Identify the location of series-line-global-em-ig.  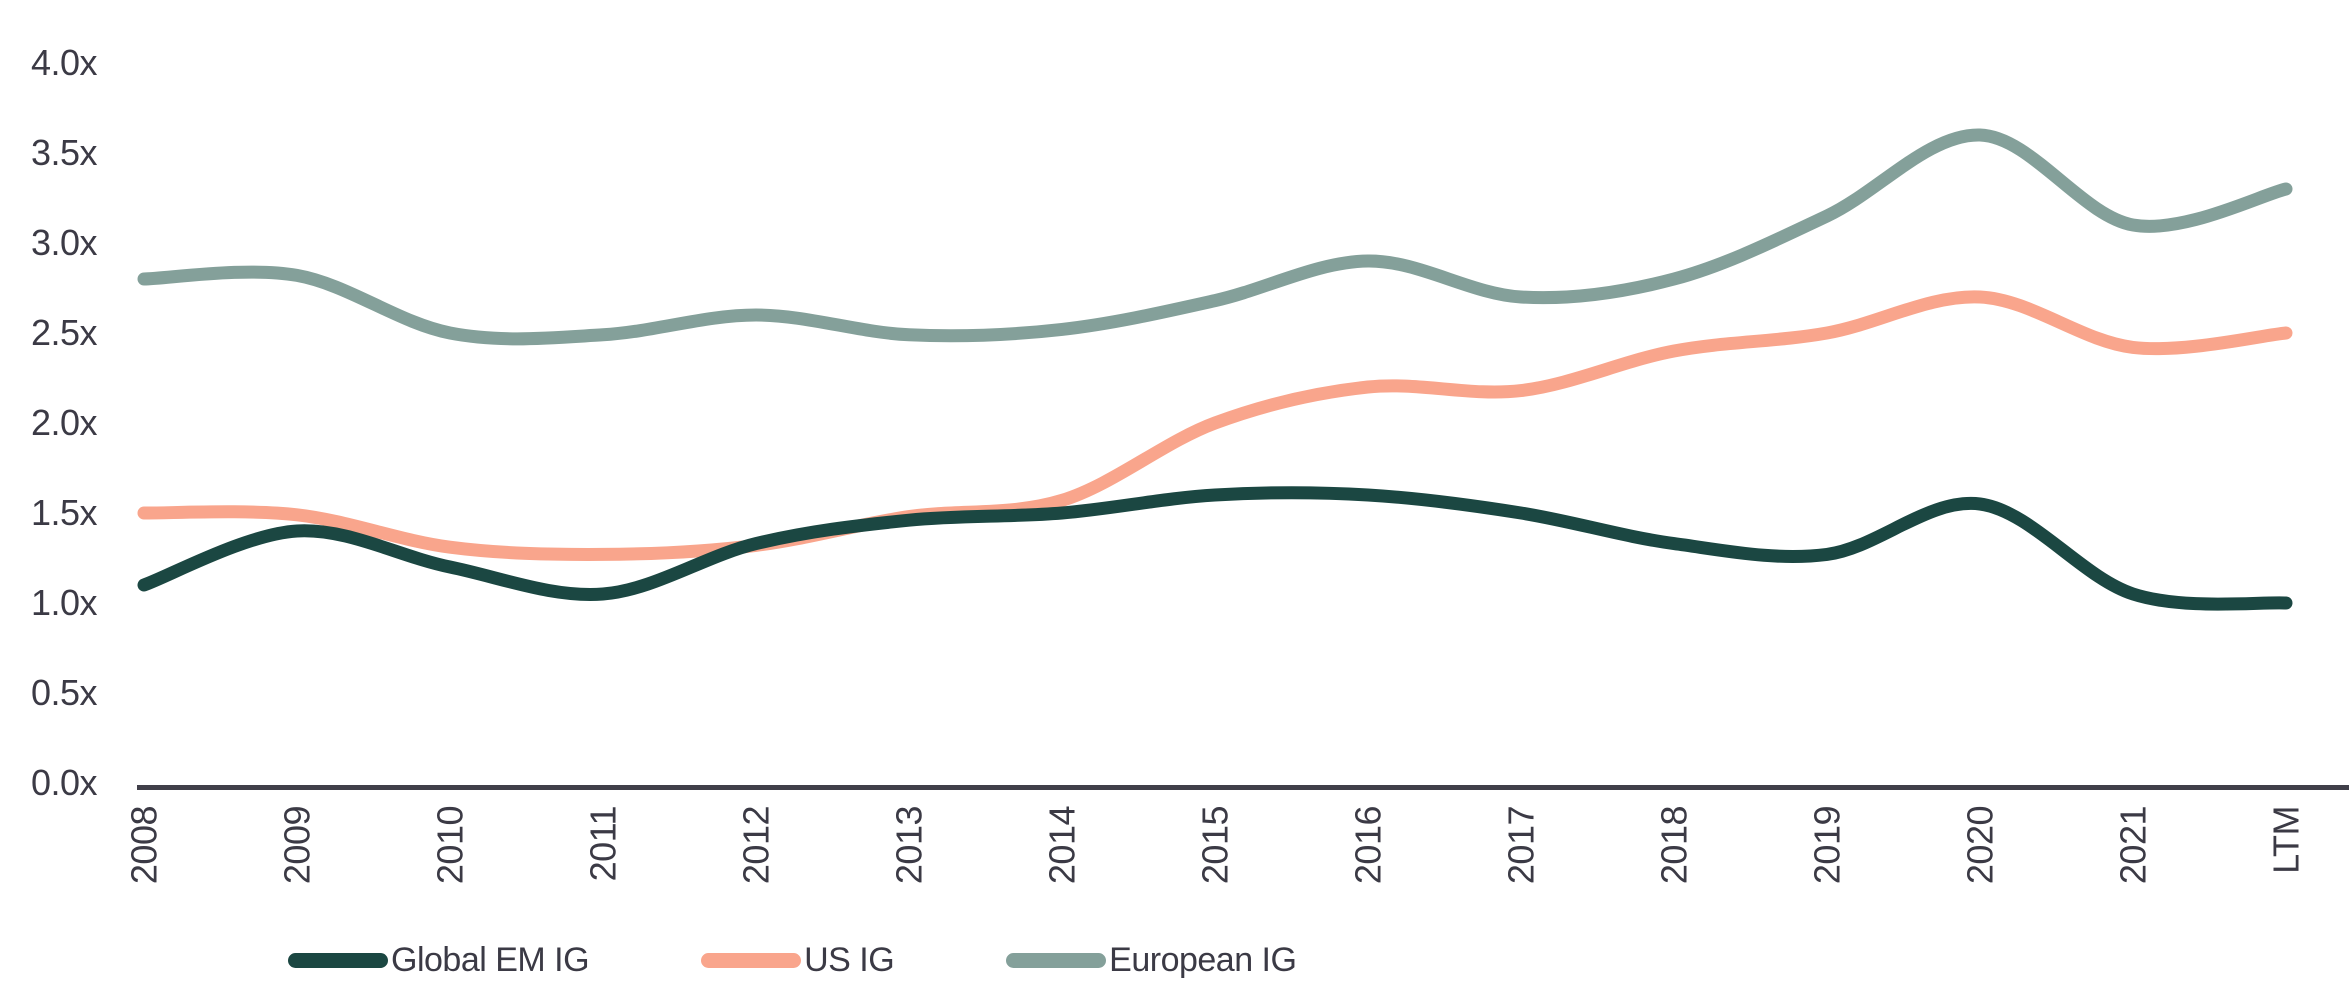
(1215, 548).